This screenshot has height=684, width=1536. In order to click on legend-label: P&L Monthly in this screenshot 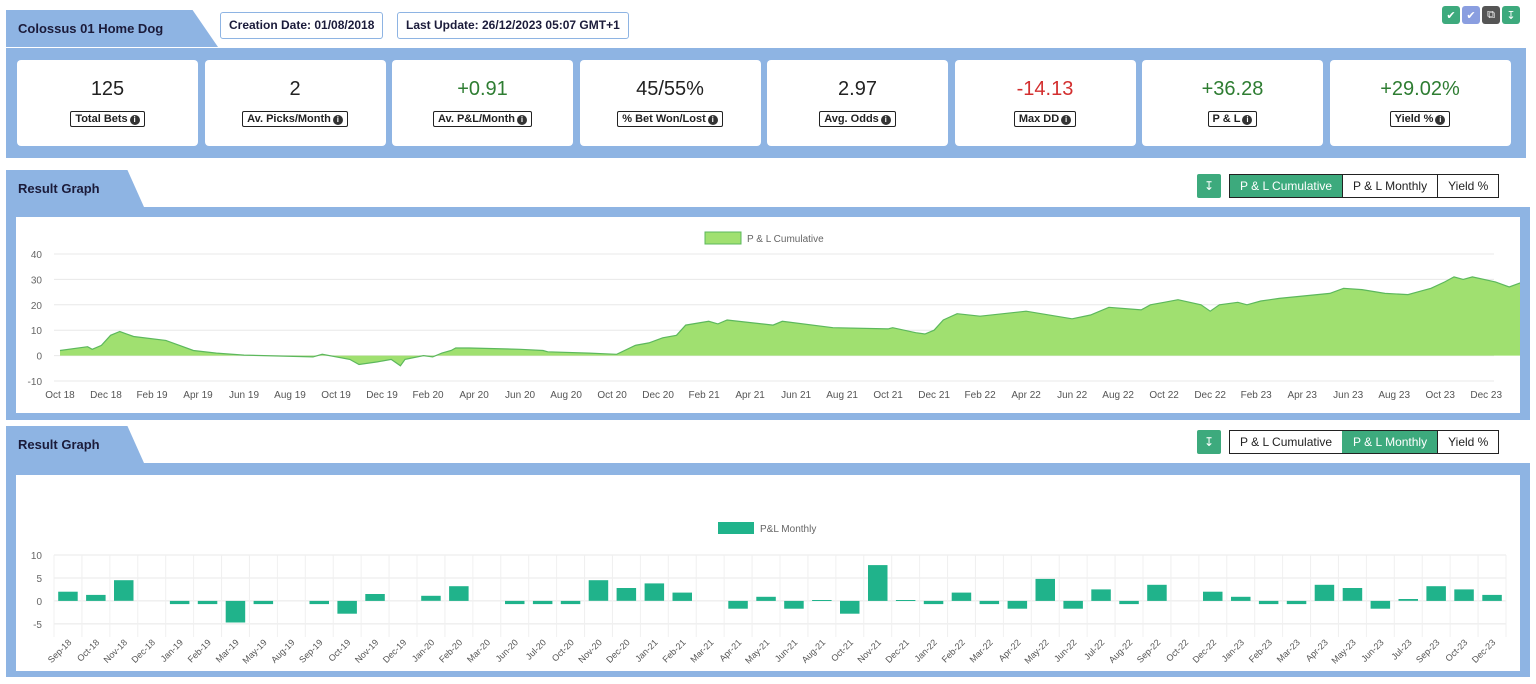, I will do `click(788, 529)`.